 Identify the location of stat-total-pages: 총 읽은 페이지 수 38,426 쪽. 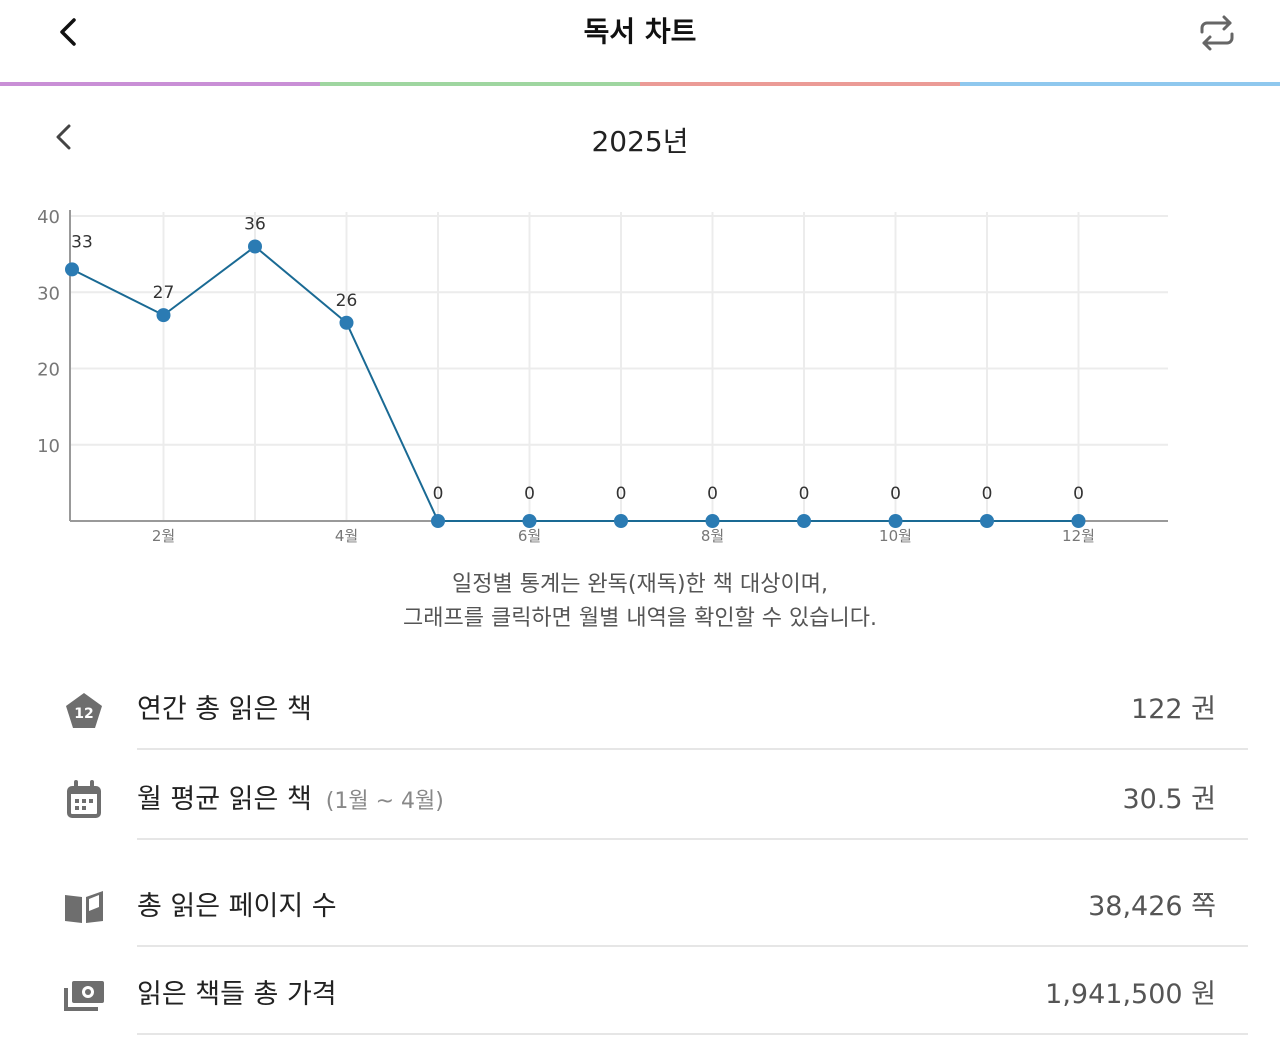
(640, 910).